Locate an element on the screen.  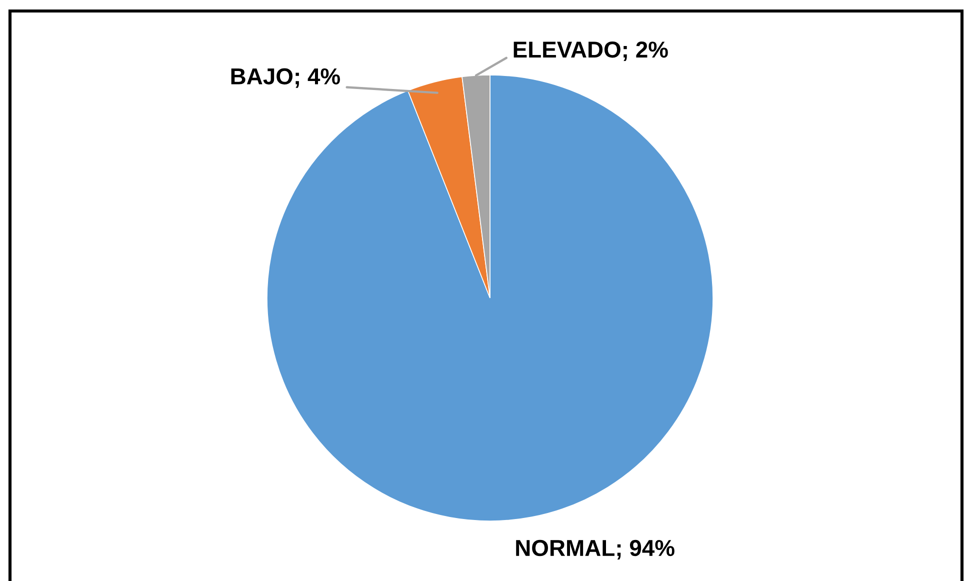
slice-label: ELEVADO; 2% is located at coordinates (591, 52).